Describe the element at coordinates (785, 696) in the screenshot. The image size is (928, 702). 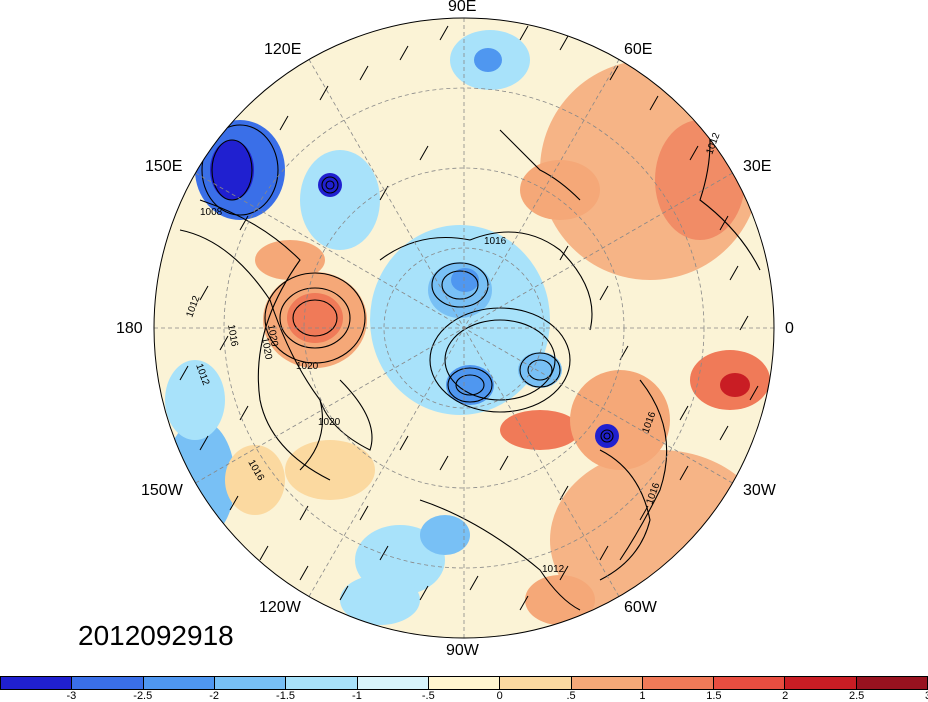
I see `colorbar-tick-label: 2` at that location.